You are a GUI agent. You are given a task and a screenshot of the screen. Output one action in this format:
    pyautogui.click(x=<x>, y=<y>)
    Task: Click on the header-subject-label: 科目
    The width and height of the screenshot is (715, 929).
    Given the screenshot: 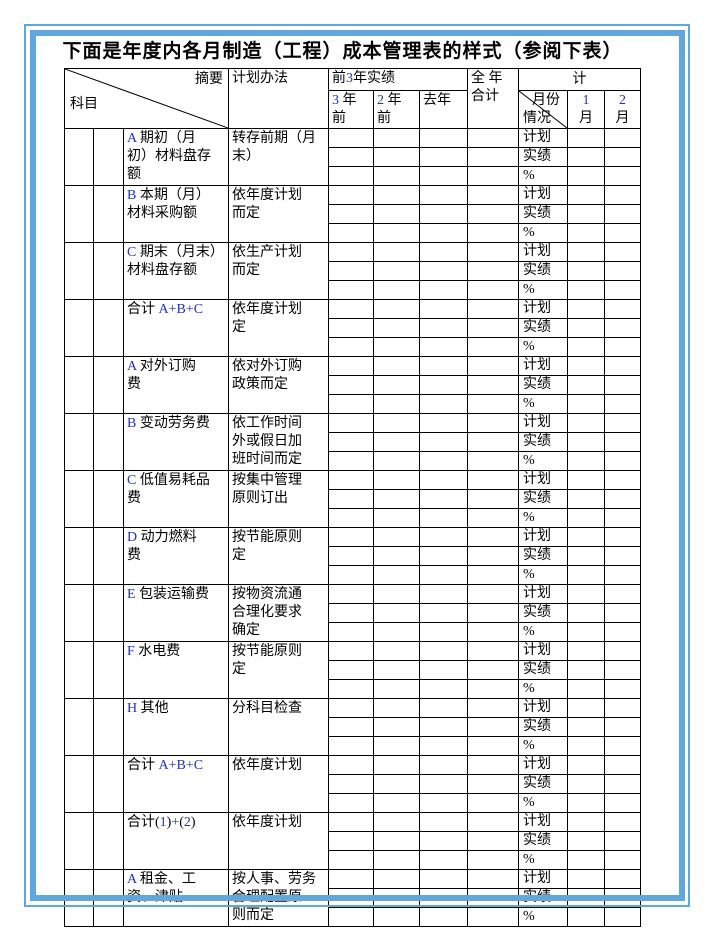 What is the action you would take?
    pyautogui.click(x=84, y=104)
    